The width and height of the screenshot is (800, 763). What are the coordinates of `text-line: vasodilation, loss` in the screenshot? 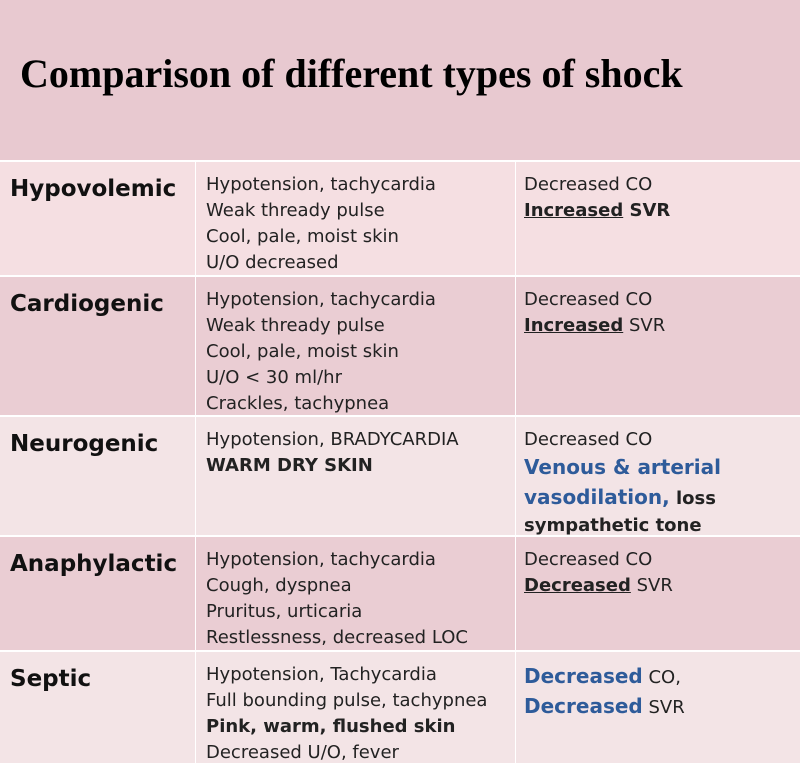 It's located at (662, 498).